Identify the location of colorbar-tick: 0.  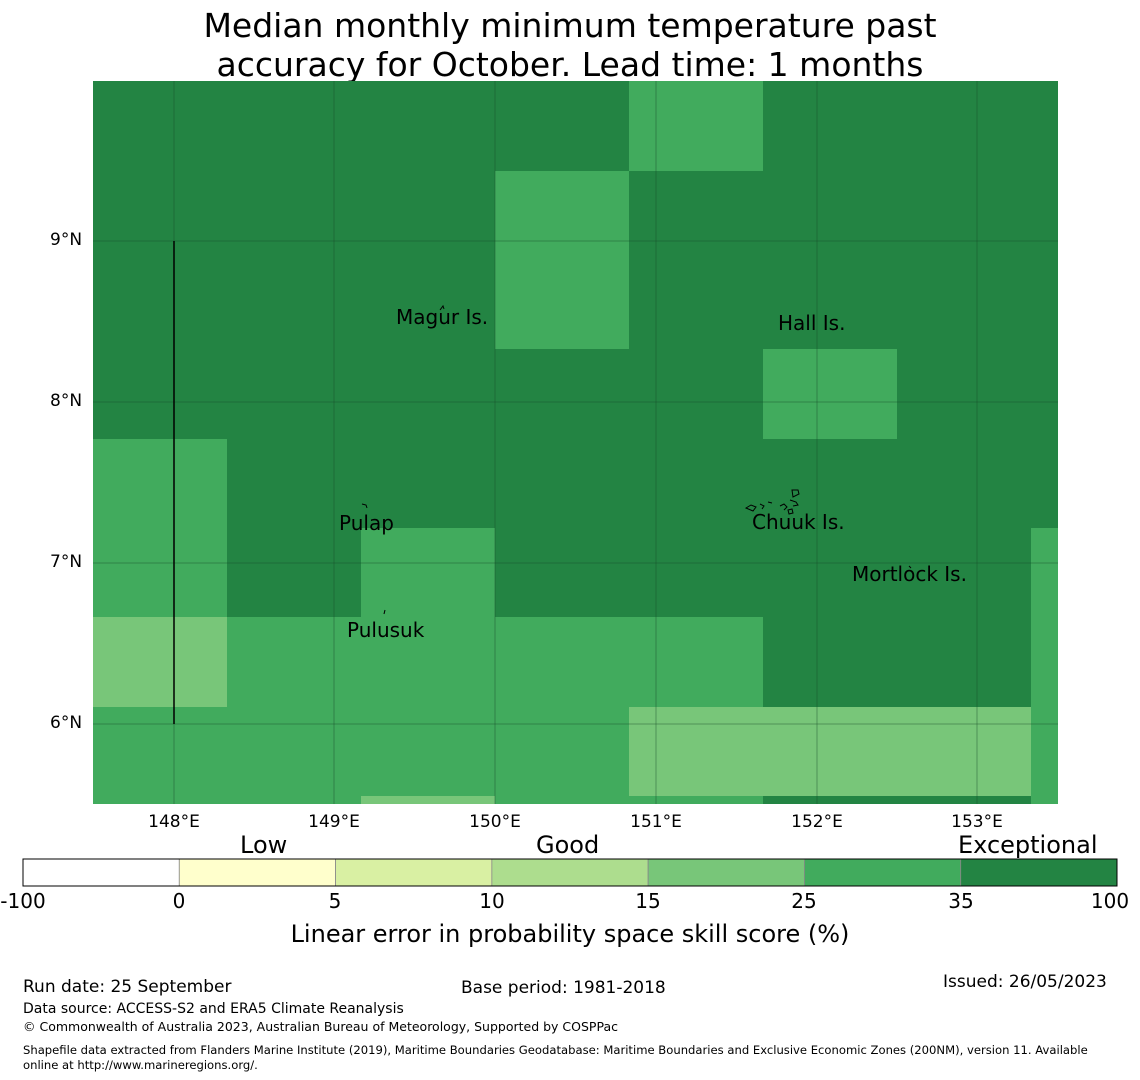
(179, 901).